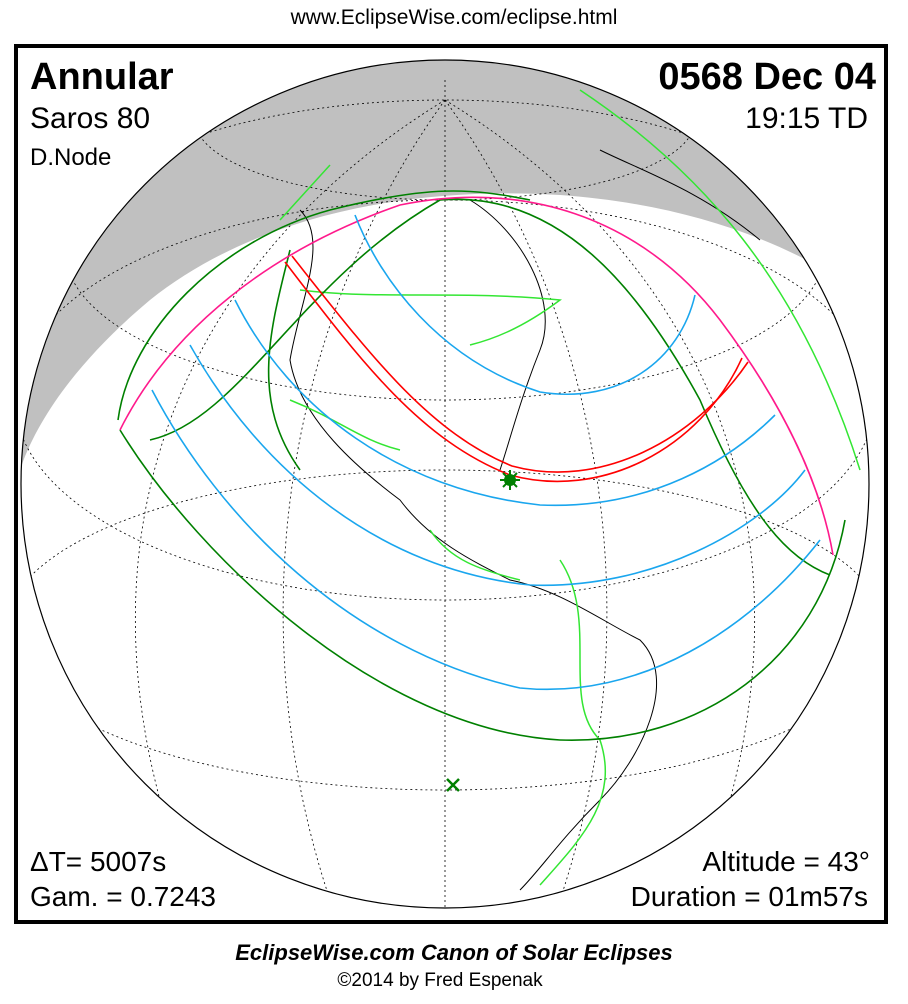 The height and width of the screenshot is (1004, 908). What do you see at coordinates (98, 861) in the screenshot?
I see `delta-t: ΔT= 5007s` at bounding box center [98, 861].